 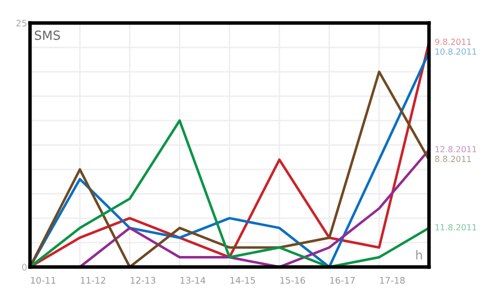 What do you see at coordinates (453, 41) in the screenshot?
I see `series-label: 9.8.2011` at bounding box center [453, 41].